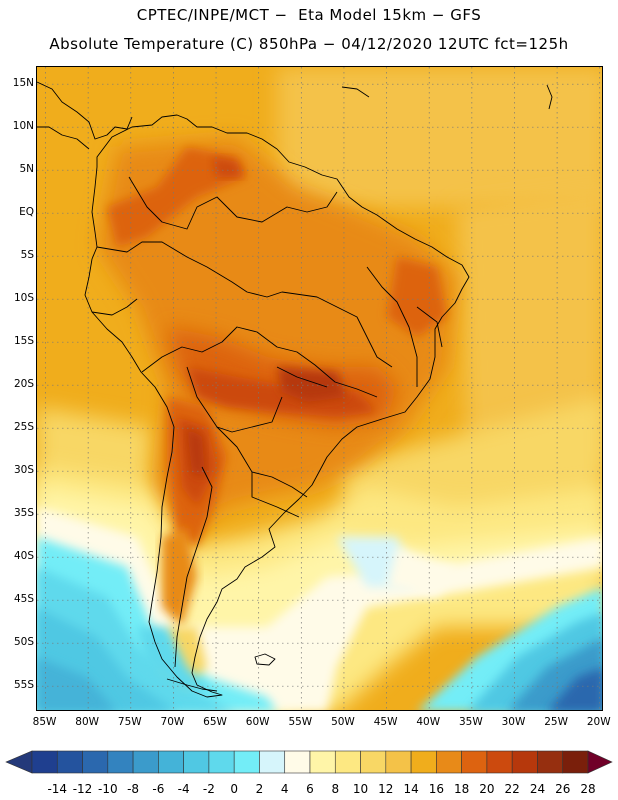 The width and height of the screenshot is (618, 800). Describe the element at coordinates (512, 789) in the screenshot. I see `colorbar-label: 22` at that location.